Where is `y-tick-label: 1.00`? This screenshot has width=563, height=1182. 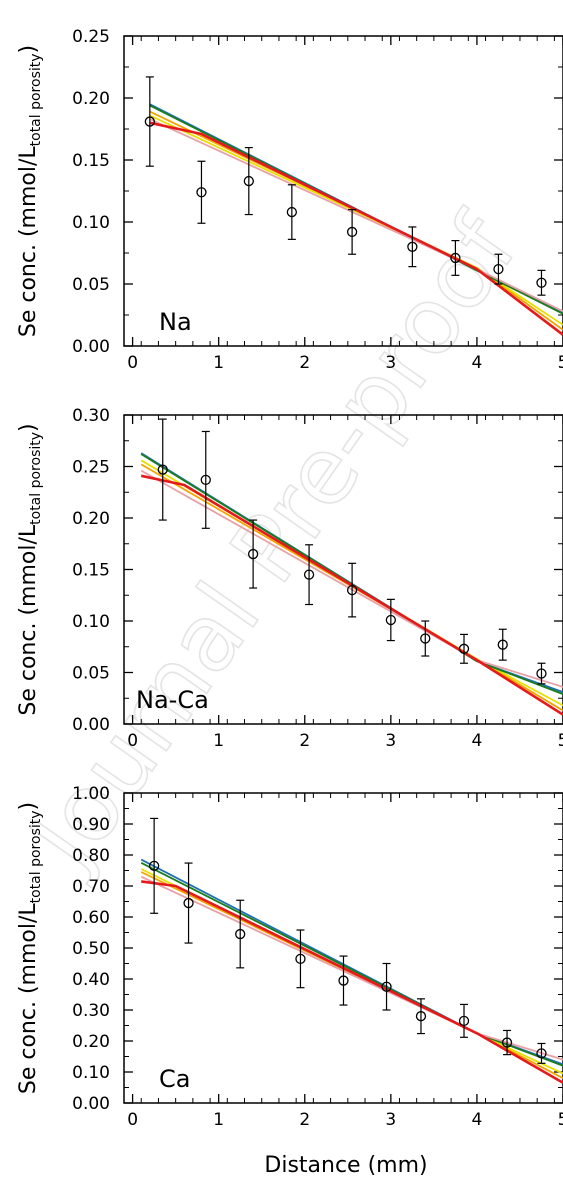
y-tick-label: 1.00 is located at coordinates (91, 794).